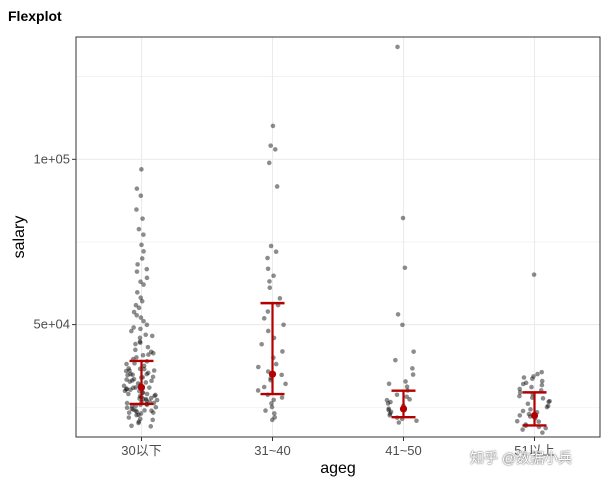 This screenshot has height=483, width=612. What do you see at coordinates (19, 237) in the screenshot?
I see `y-axis-title: salary` at bounding box center [19, 237].